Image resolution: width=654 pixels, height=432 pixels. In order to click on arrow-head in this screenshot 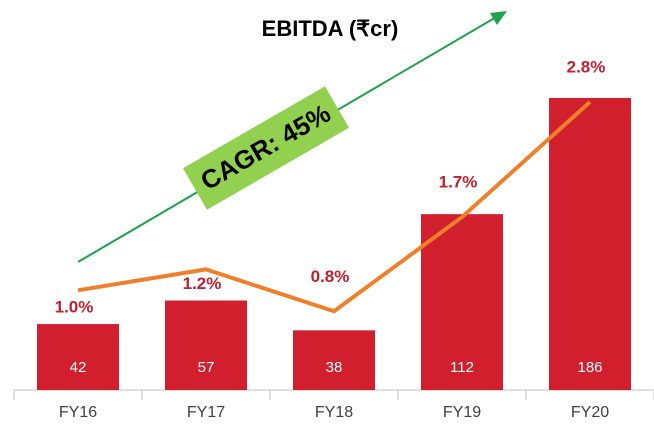, I will do `click(498, 18)`.